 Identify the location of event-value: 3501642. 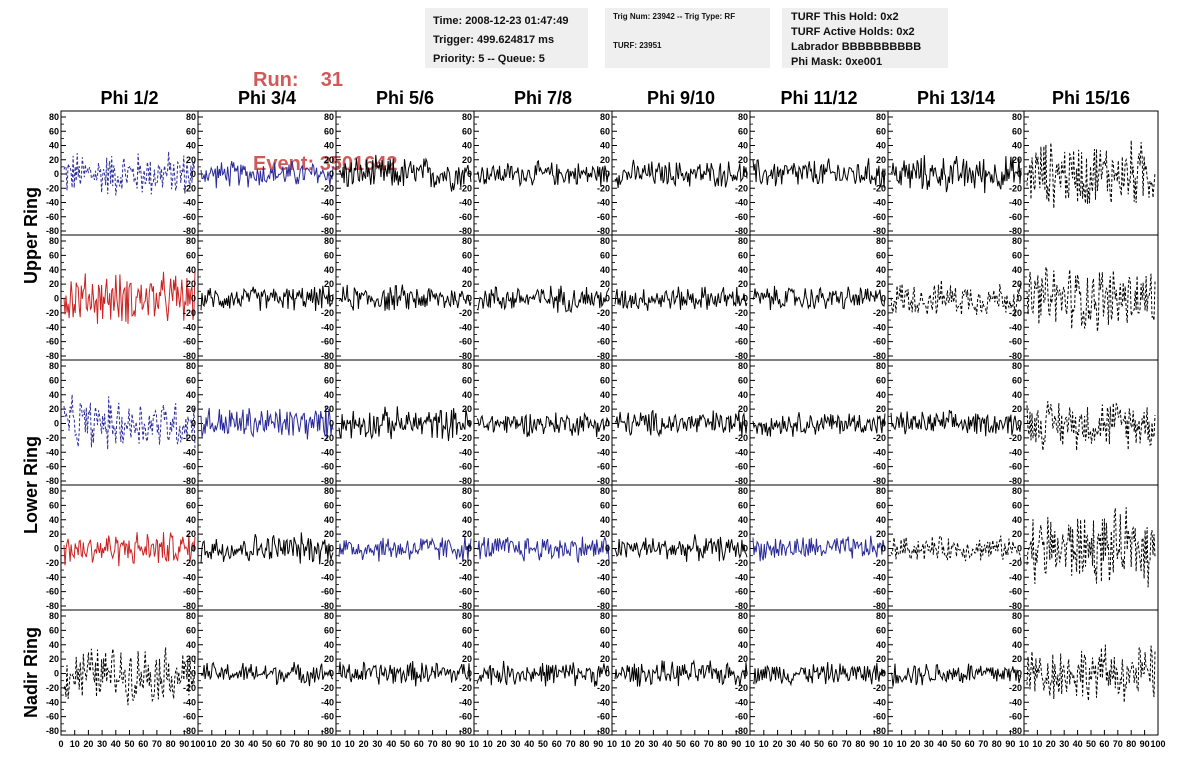
(358, 164).